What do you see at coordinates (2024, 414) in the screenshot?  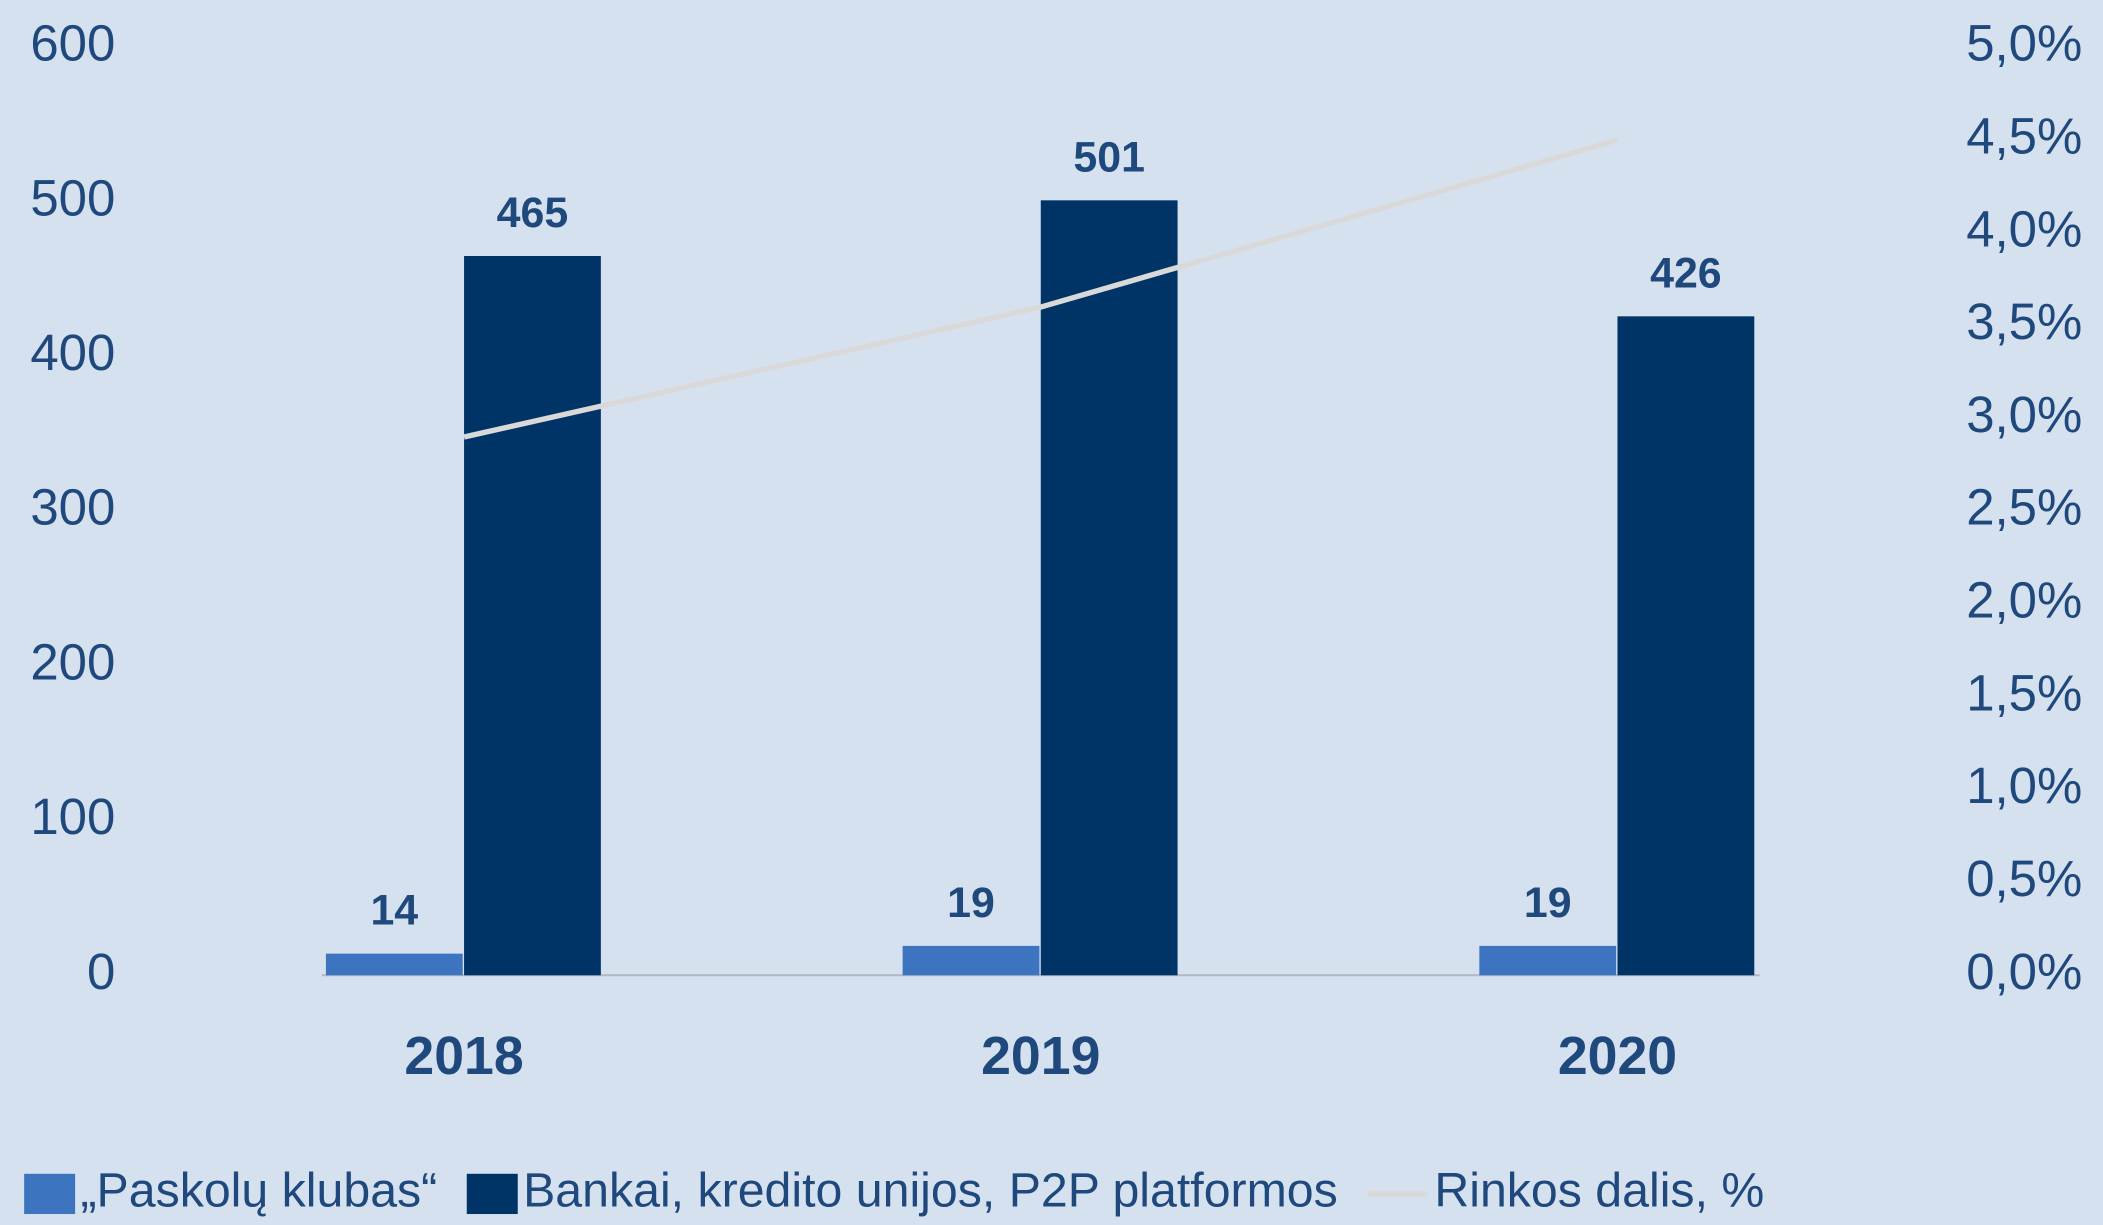 I see `y2-tick-label: 3,0%` at bounding box center [2024, 414].